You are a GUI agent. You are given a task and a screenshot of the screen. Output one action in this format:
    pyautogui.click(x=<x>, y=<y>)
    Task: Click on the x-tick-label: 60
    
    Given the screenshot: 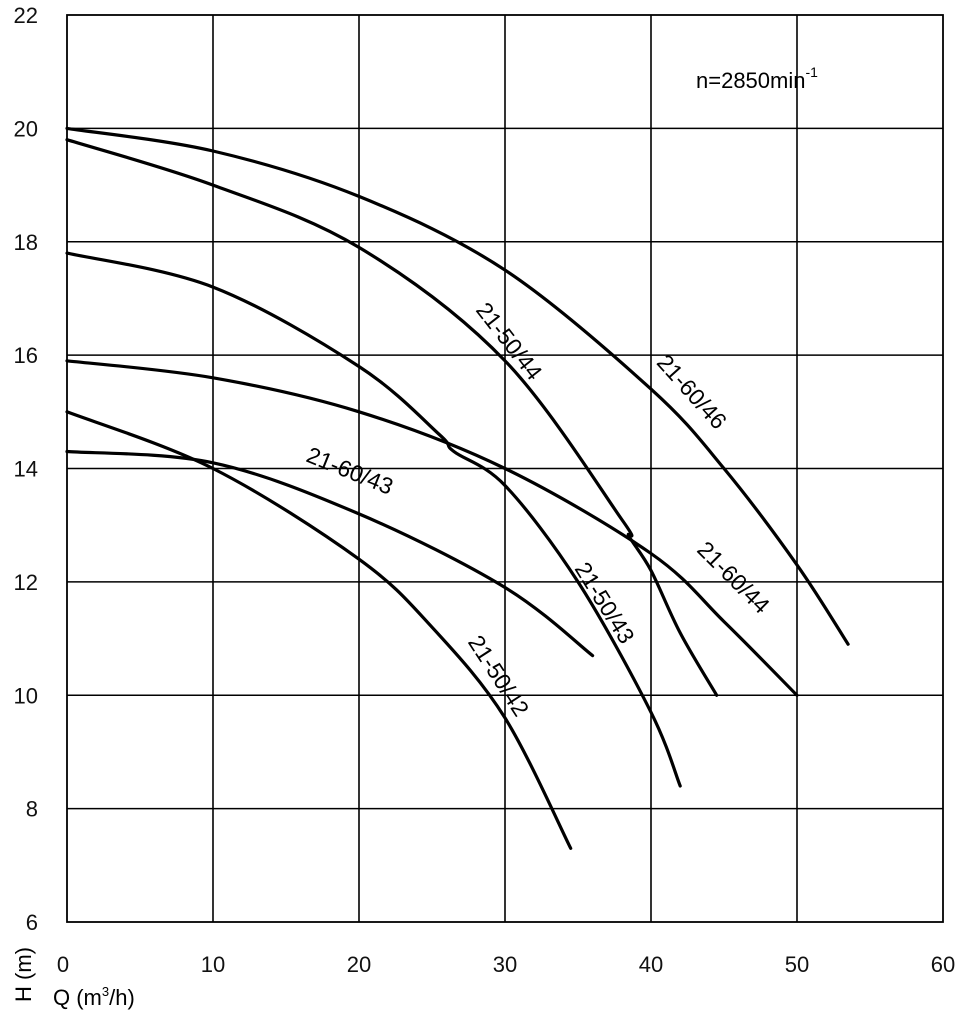 What is the action you would take?
    pyautogui.click(x=943, y=964)
    